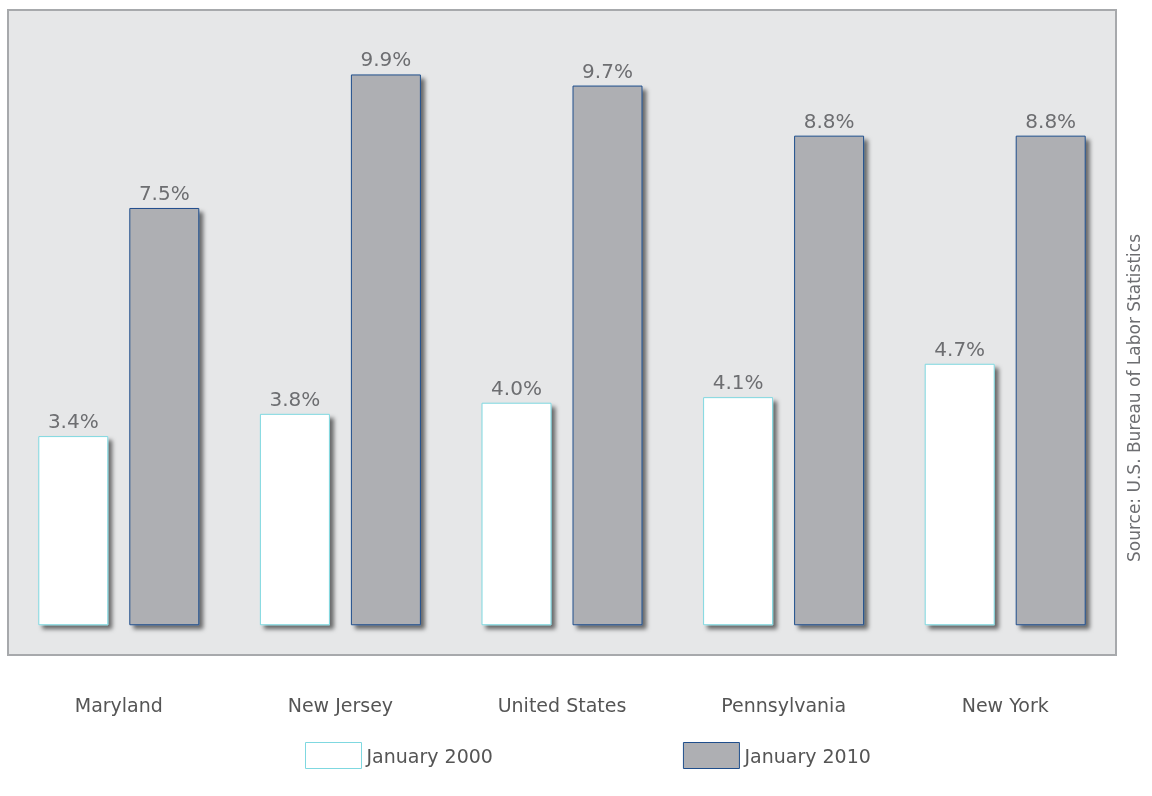 This screenshot has width=1152, height=796. I want to click on data-label: 4.1%, so click(738, 382).